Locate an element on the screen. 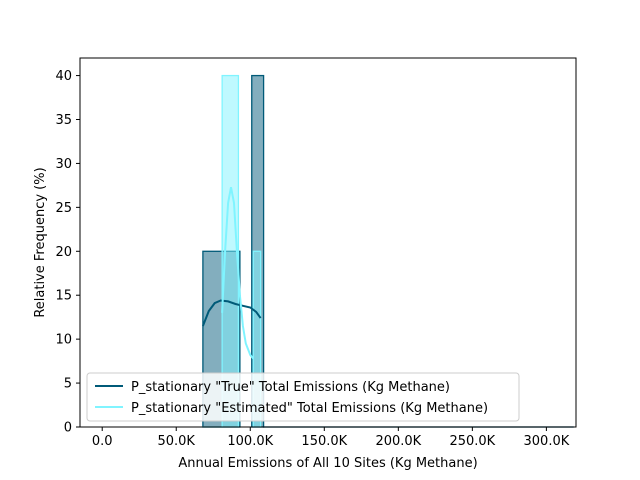 This screenshot has width=640, height=480. x-tick-label: 50.0K is located at coordinates (176, 441).